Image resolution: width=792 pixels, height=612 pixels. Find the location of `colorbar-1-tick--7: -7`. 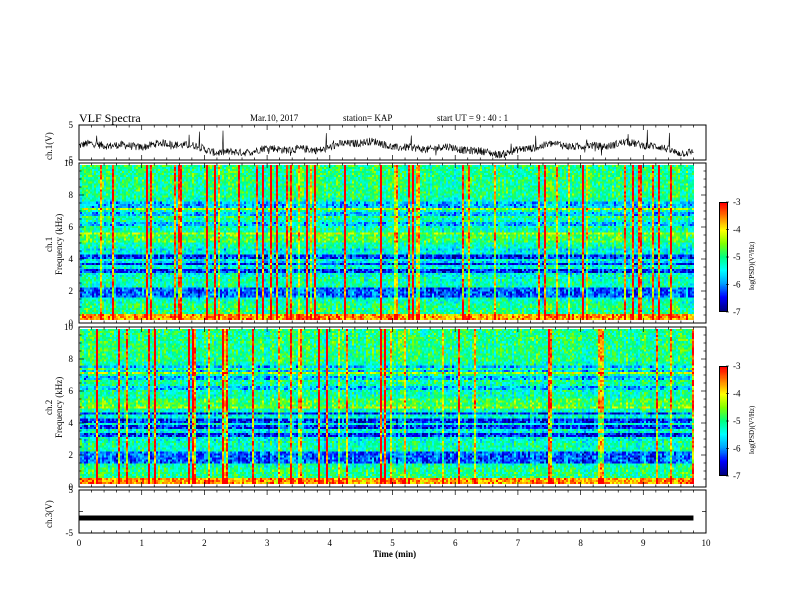

colorbar-1-tick--7: -7 is located at coordinates (737, 312).